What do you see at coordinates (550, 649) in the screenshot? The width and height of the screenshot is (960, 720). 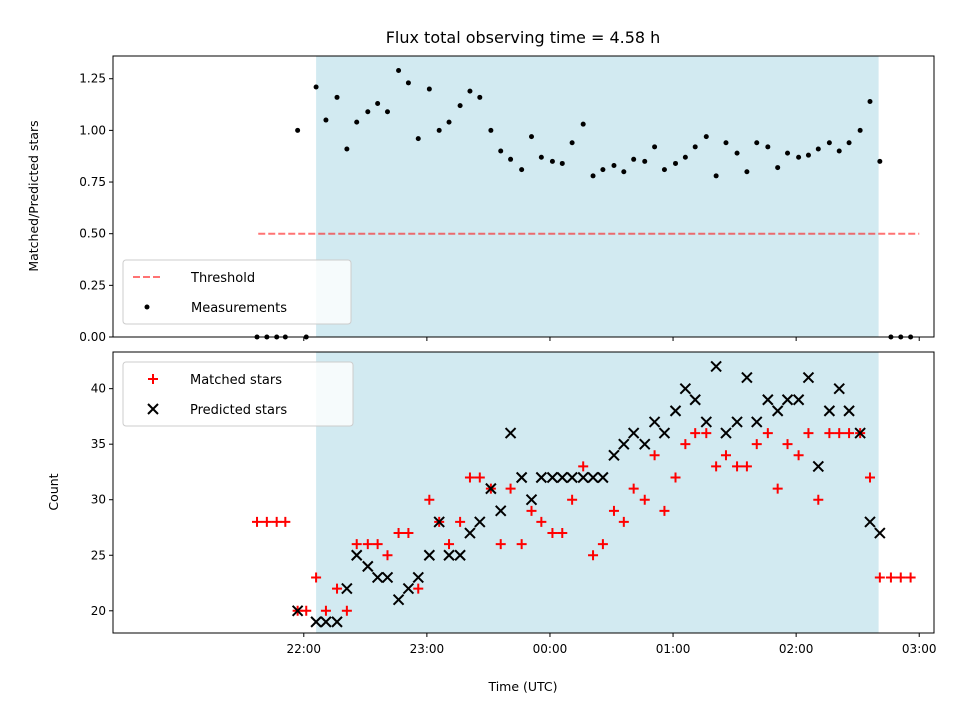 I see `x-tick-label: 00:00` at bounding box center [550, 649].